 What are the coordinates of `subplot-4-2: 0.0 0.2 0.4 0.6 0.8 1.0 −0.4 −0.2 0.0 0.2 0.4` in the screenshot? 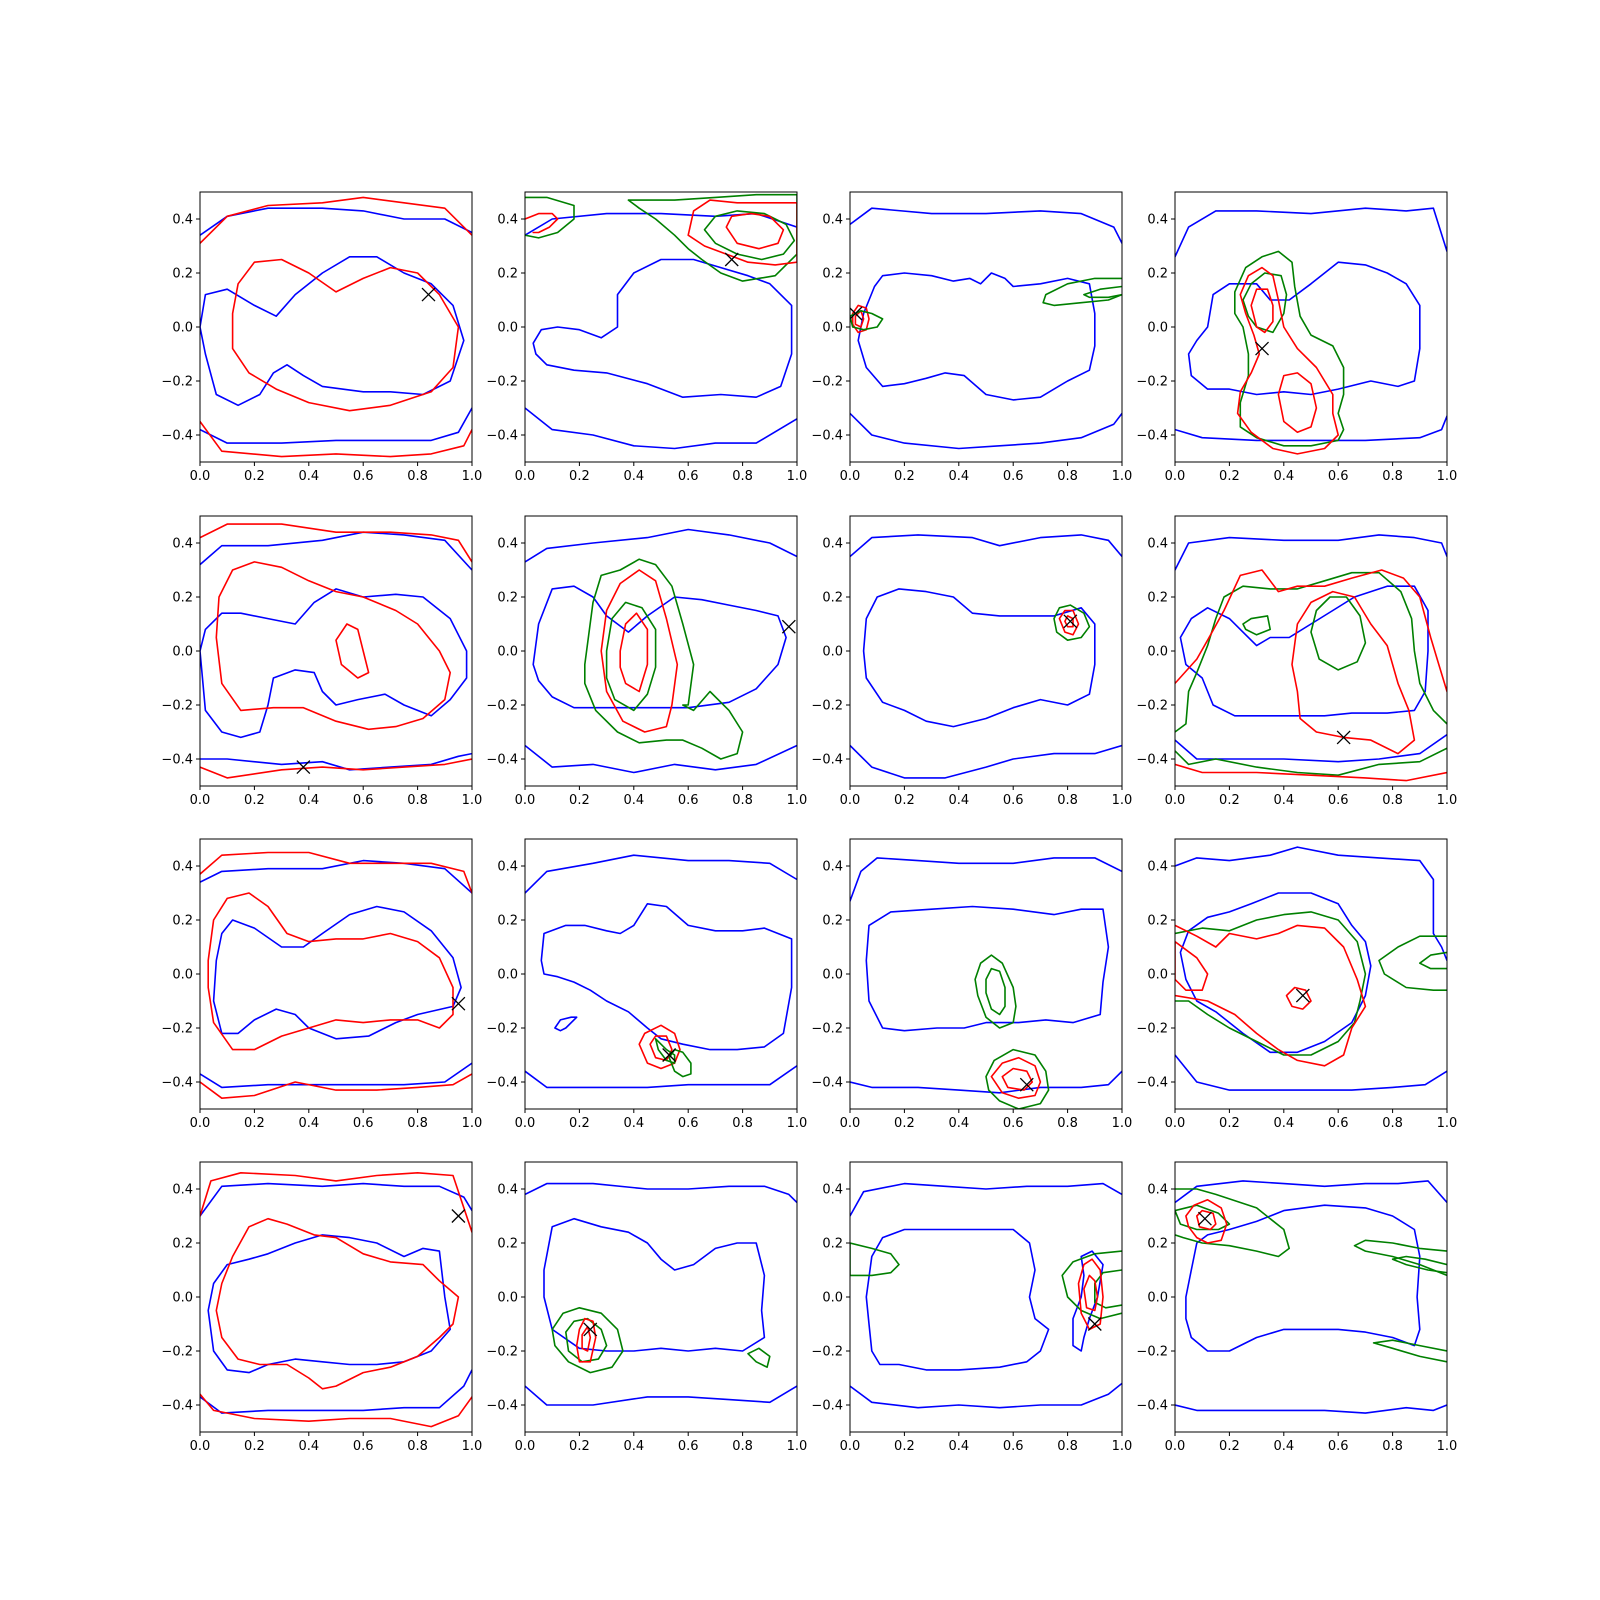 It's located at (646, 1307).